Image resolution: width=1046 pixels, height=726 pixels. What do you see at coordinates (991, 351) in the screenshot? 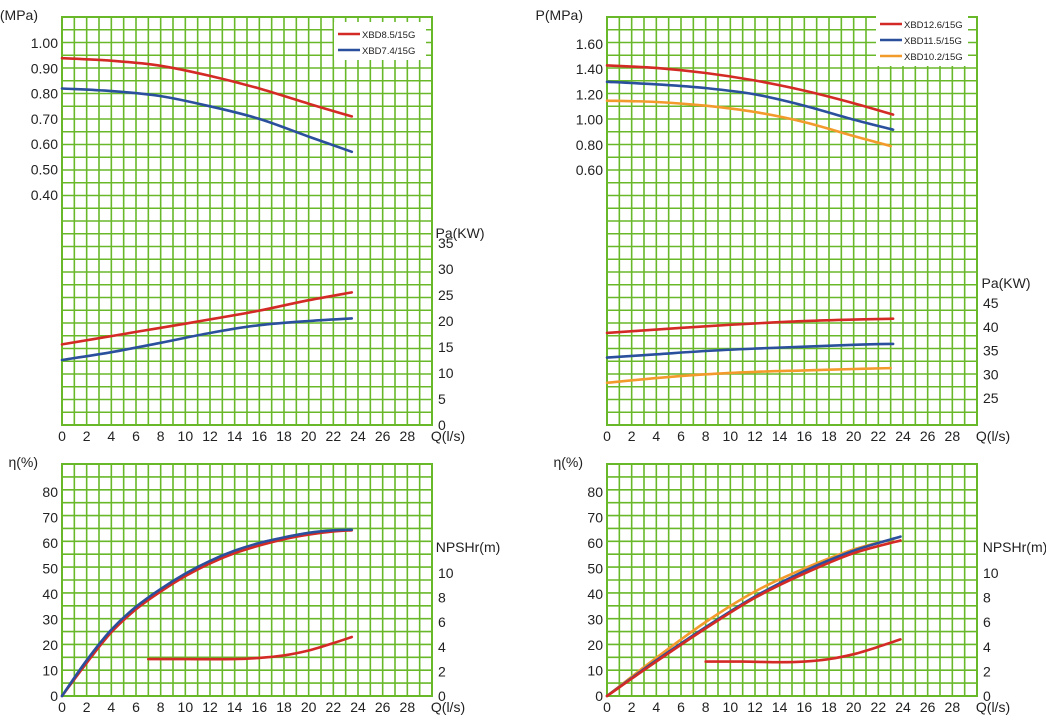
I see `right-tick-label: 35` at bounding box center [991, 351].